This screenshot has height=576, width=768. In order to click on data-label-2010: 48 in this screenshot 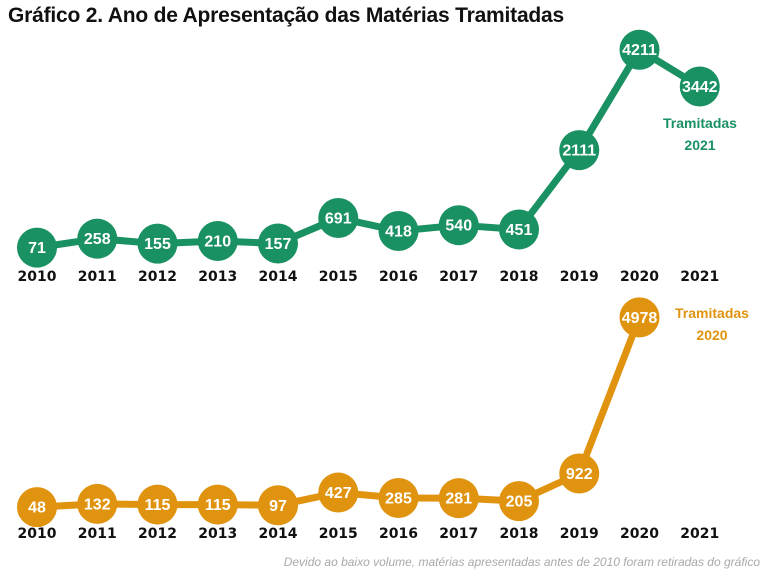, I will do `click(37, 508)`.